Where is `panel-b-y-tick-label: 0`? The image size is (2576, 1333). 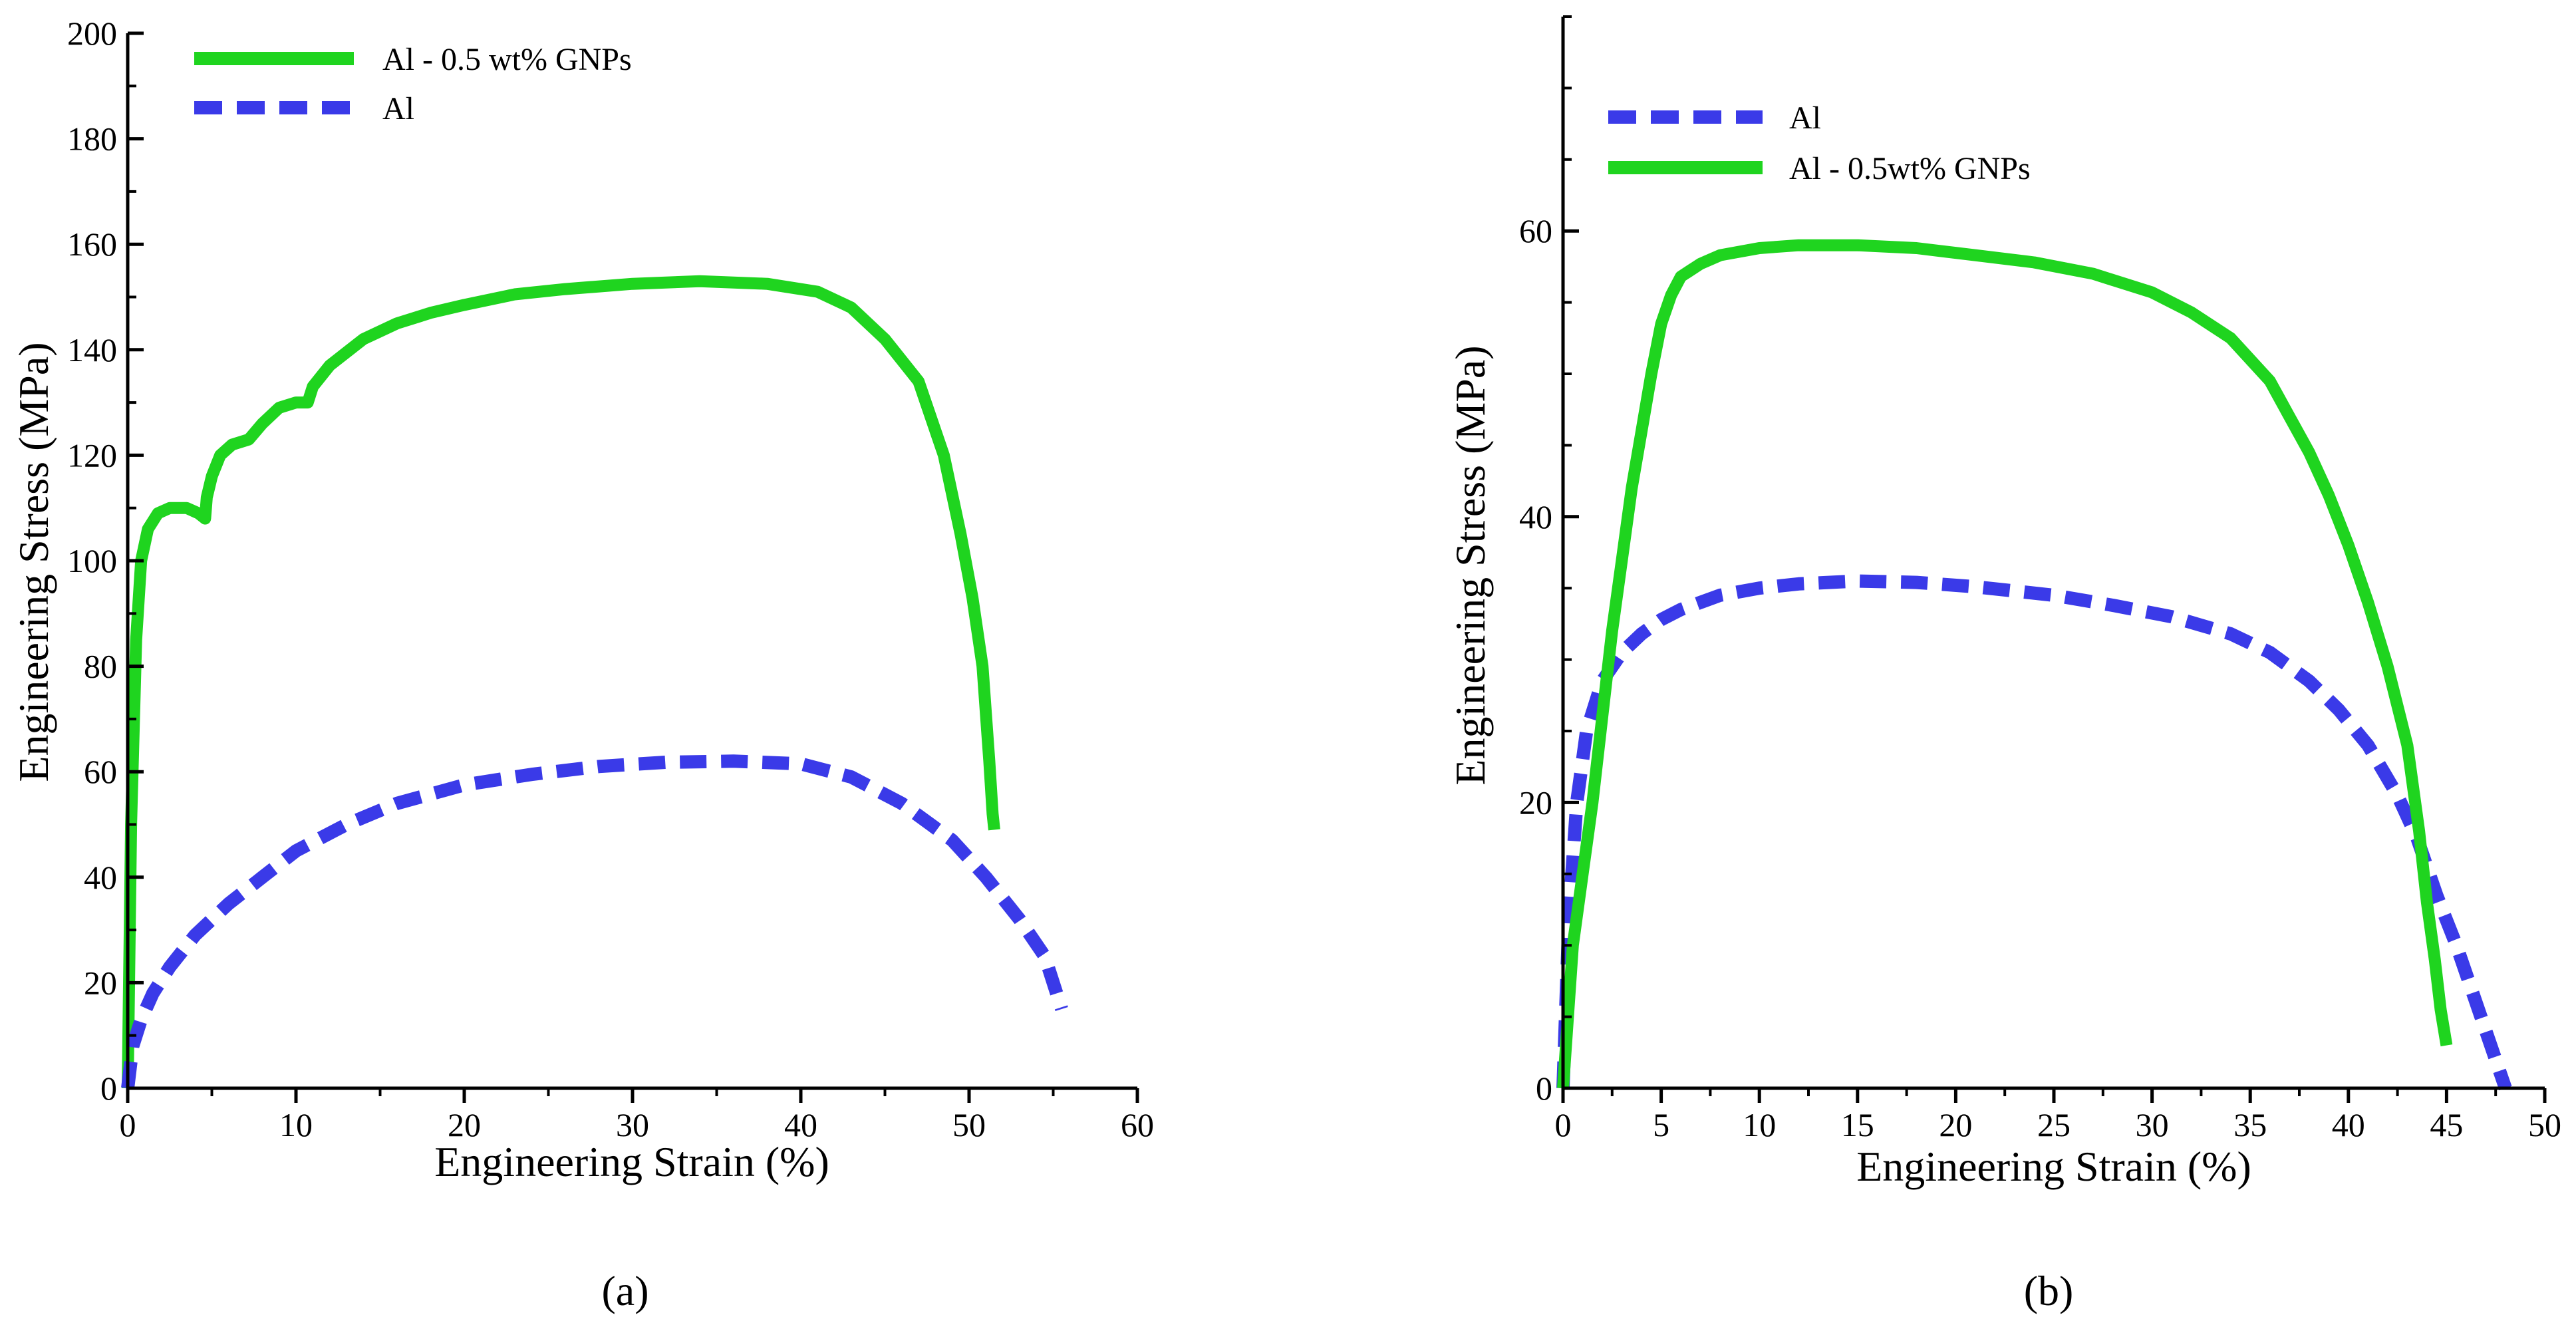 panel-b-y-tick-label: 0 is located at coordinates (1544, 1088).